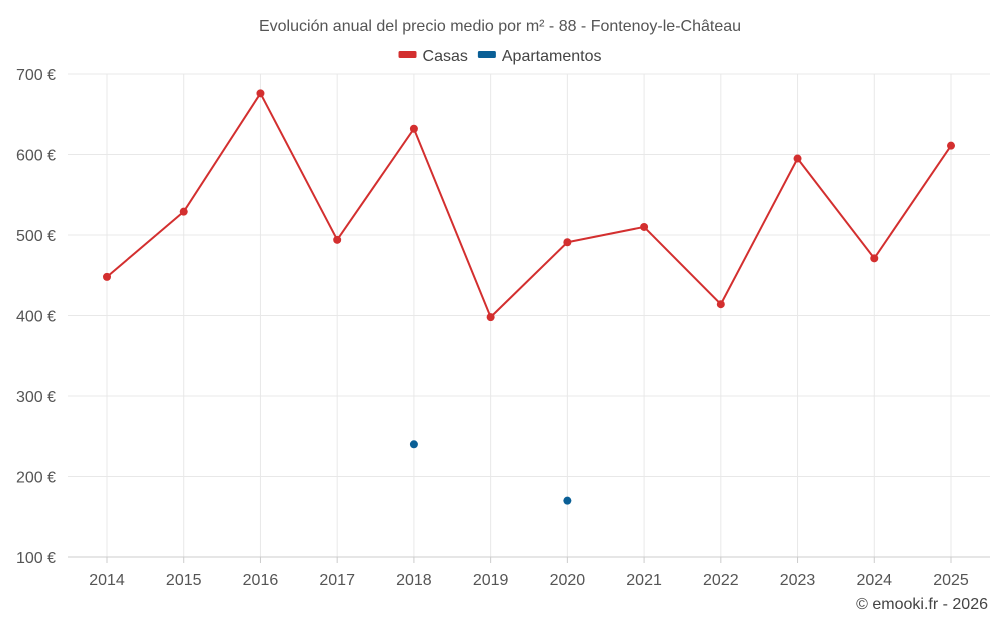 The image size is (1000, 625). I want to click on x-tick-label: 2022, so click(721, 580).